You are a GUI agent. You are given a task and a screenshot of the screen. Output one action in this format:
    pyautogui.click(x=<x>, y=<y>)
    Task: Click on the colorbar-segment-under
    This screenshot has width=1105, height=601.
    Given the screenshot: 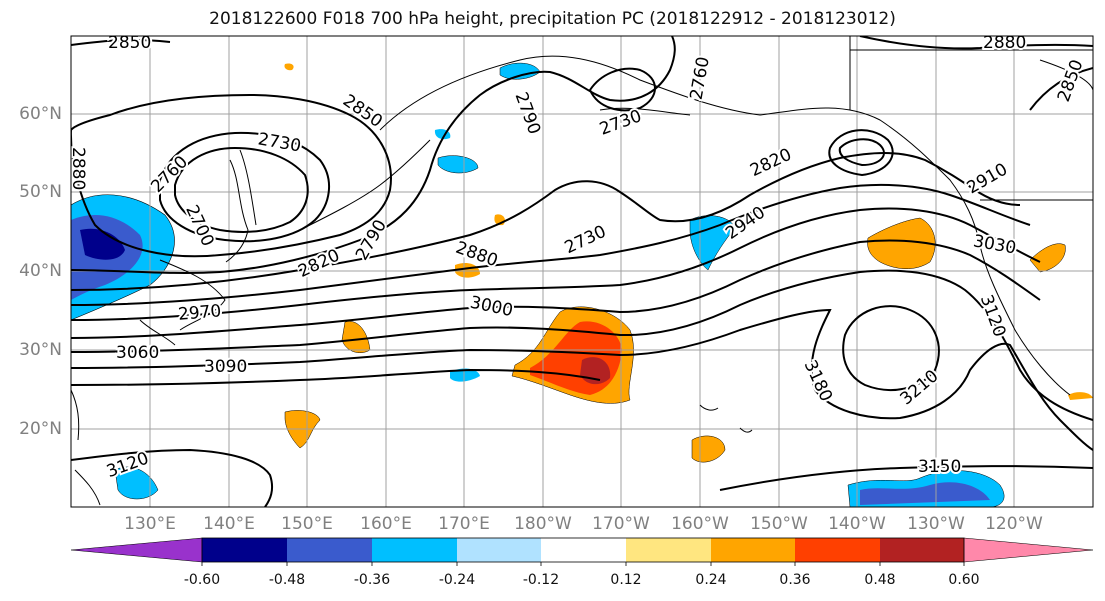 What is the action you would take?
    pyautogui.click(x=136, y=550)
    